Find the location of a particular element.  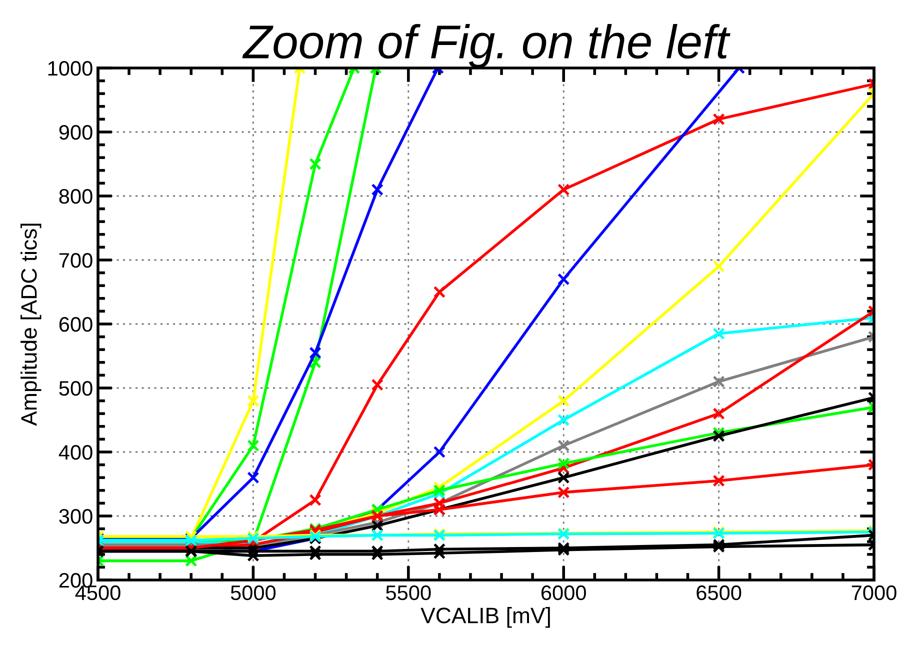

y-tick-label: 1000 is located at coordinates (70, 68).